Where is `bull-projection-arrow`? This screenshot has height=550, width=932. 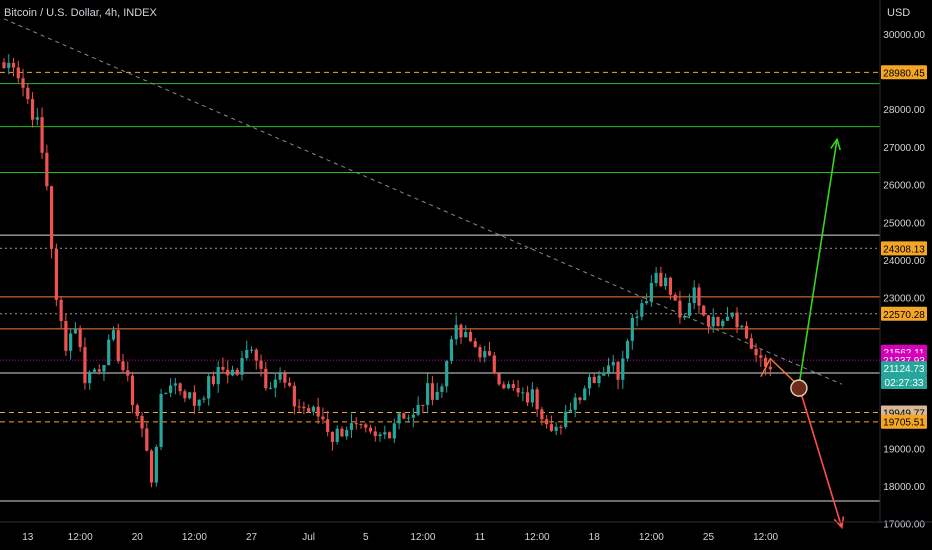
bull-projection-arrow is located at coordinates (818, 263).